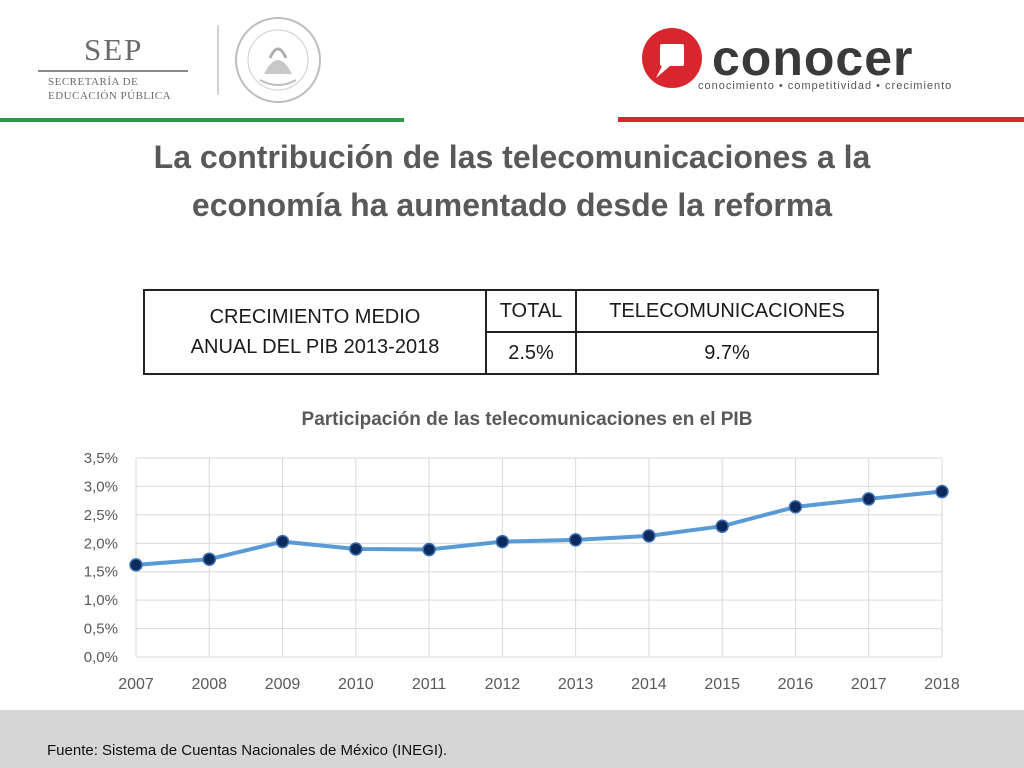 The image size is (1024, 768). What do you see at coordinates (796, 684) in the screenshot?
I see `x-tick-label: 2016` at bounding box center [796, 684].